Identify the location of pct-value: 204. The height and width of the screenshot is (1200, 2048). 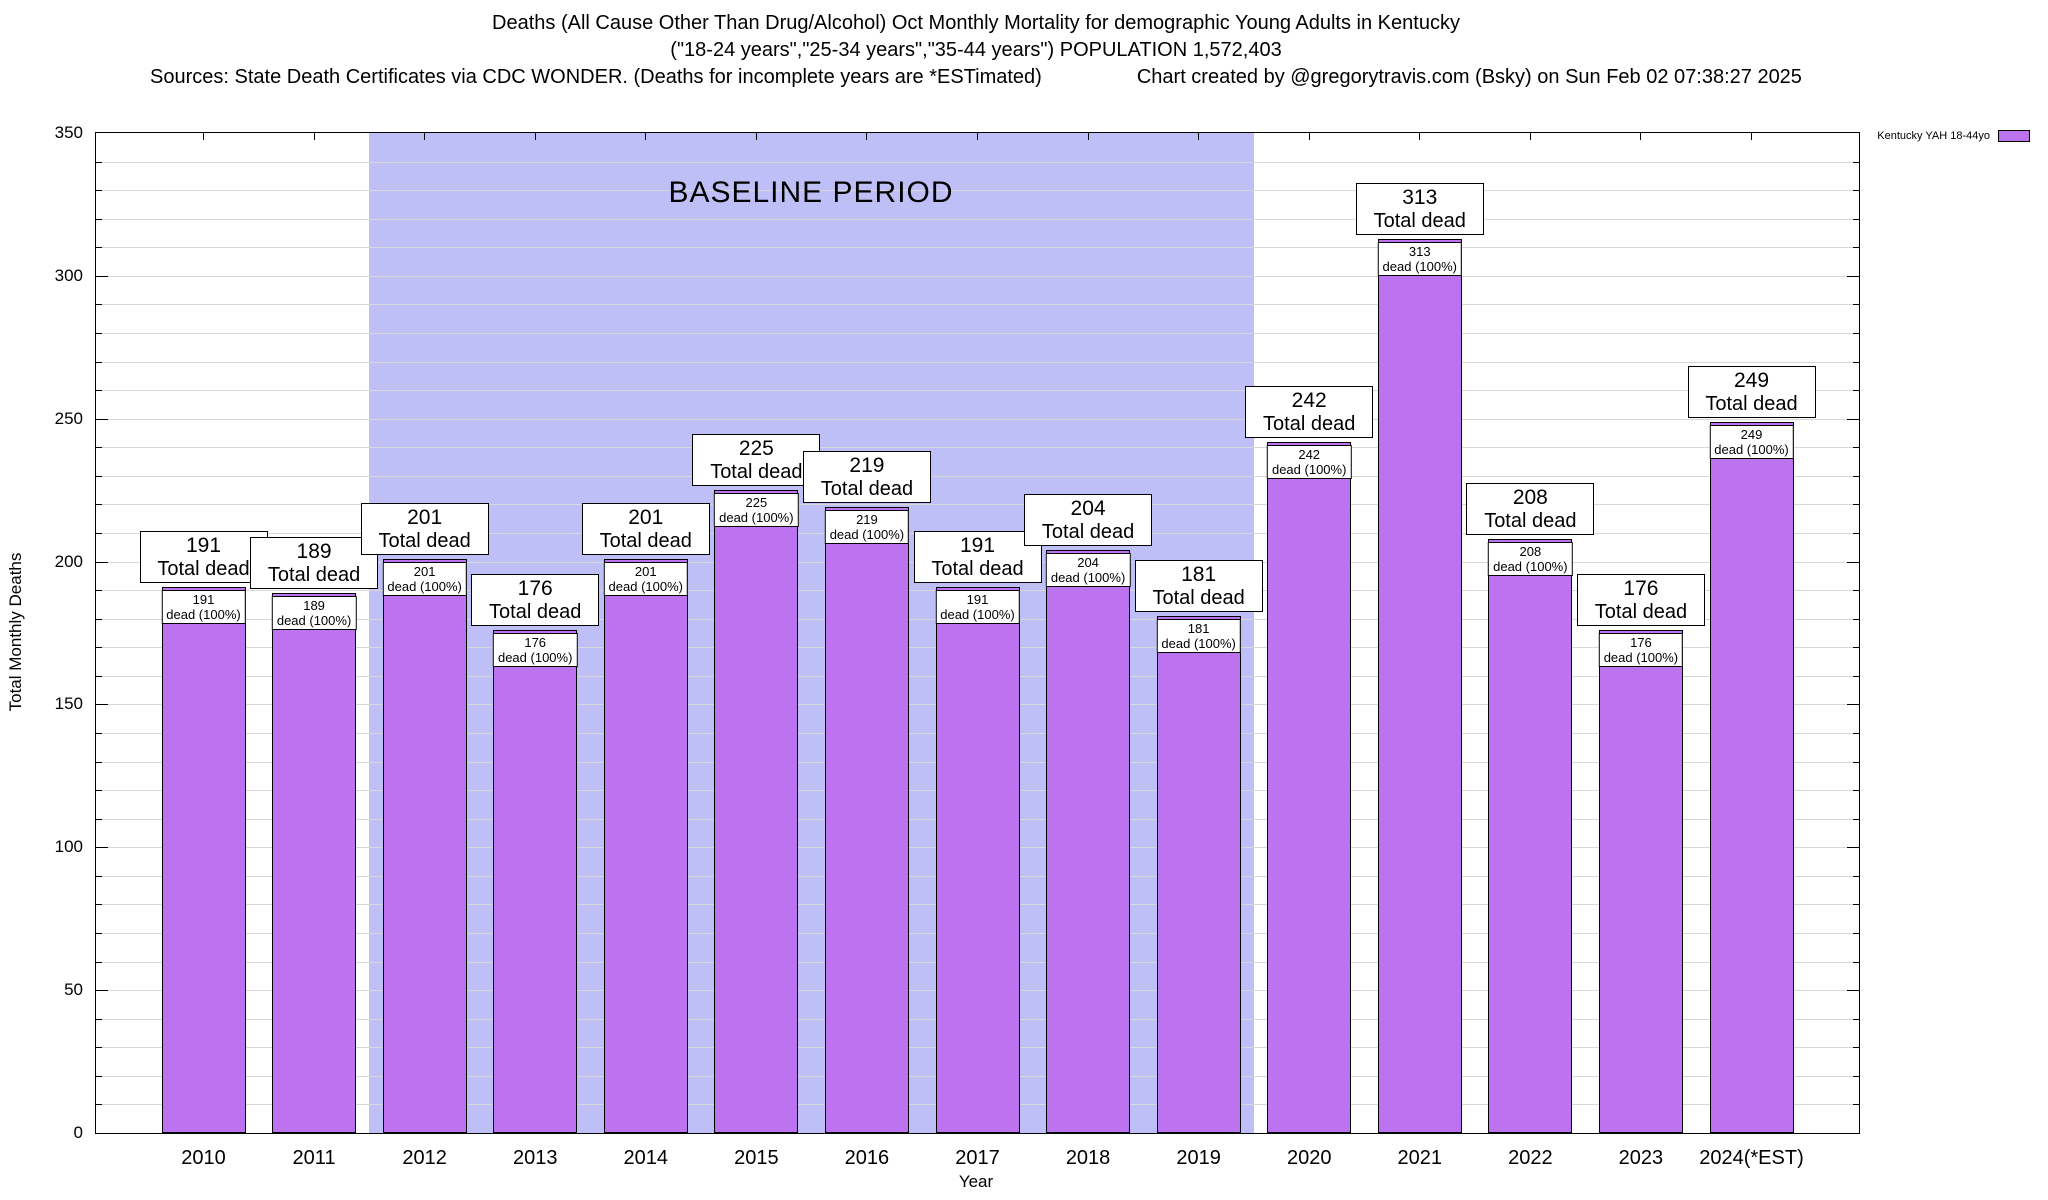
(1088, 563).